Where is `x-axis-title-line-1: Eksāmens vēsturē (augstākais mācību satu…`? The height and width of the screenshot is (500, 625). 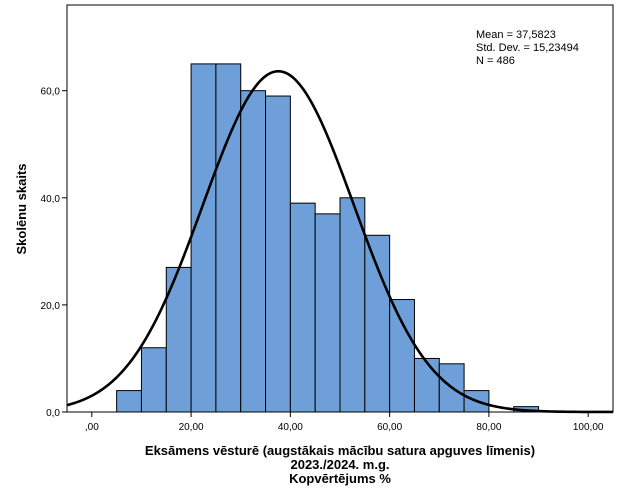 x-axis-title-line-1: Eksāmens vēsturē (augstākais mācību satu… is located at coordinates (340, 450).